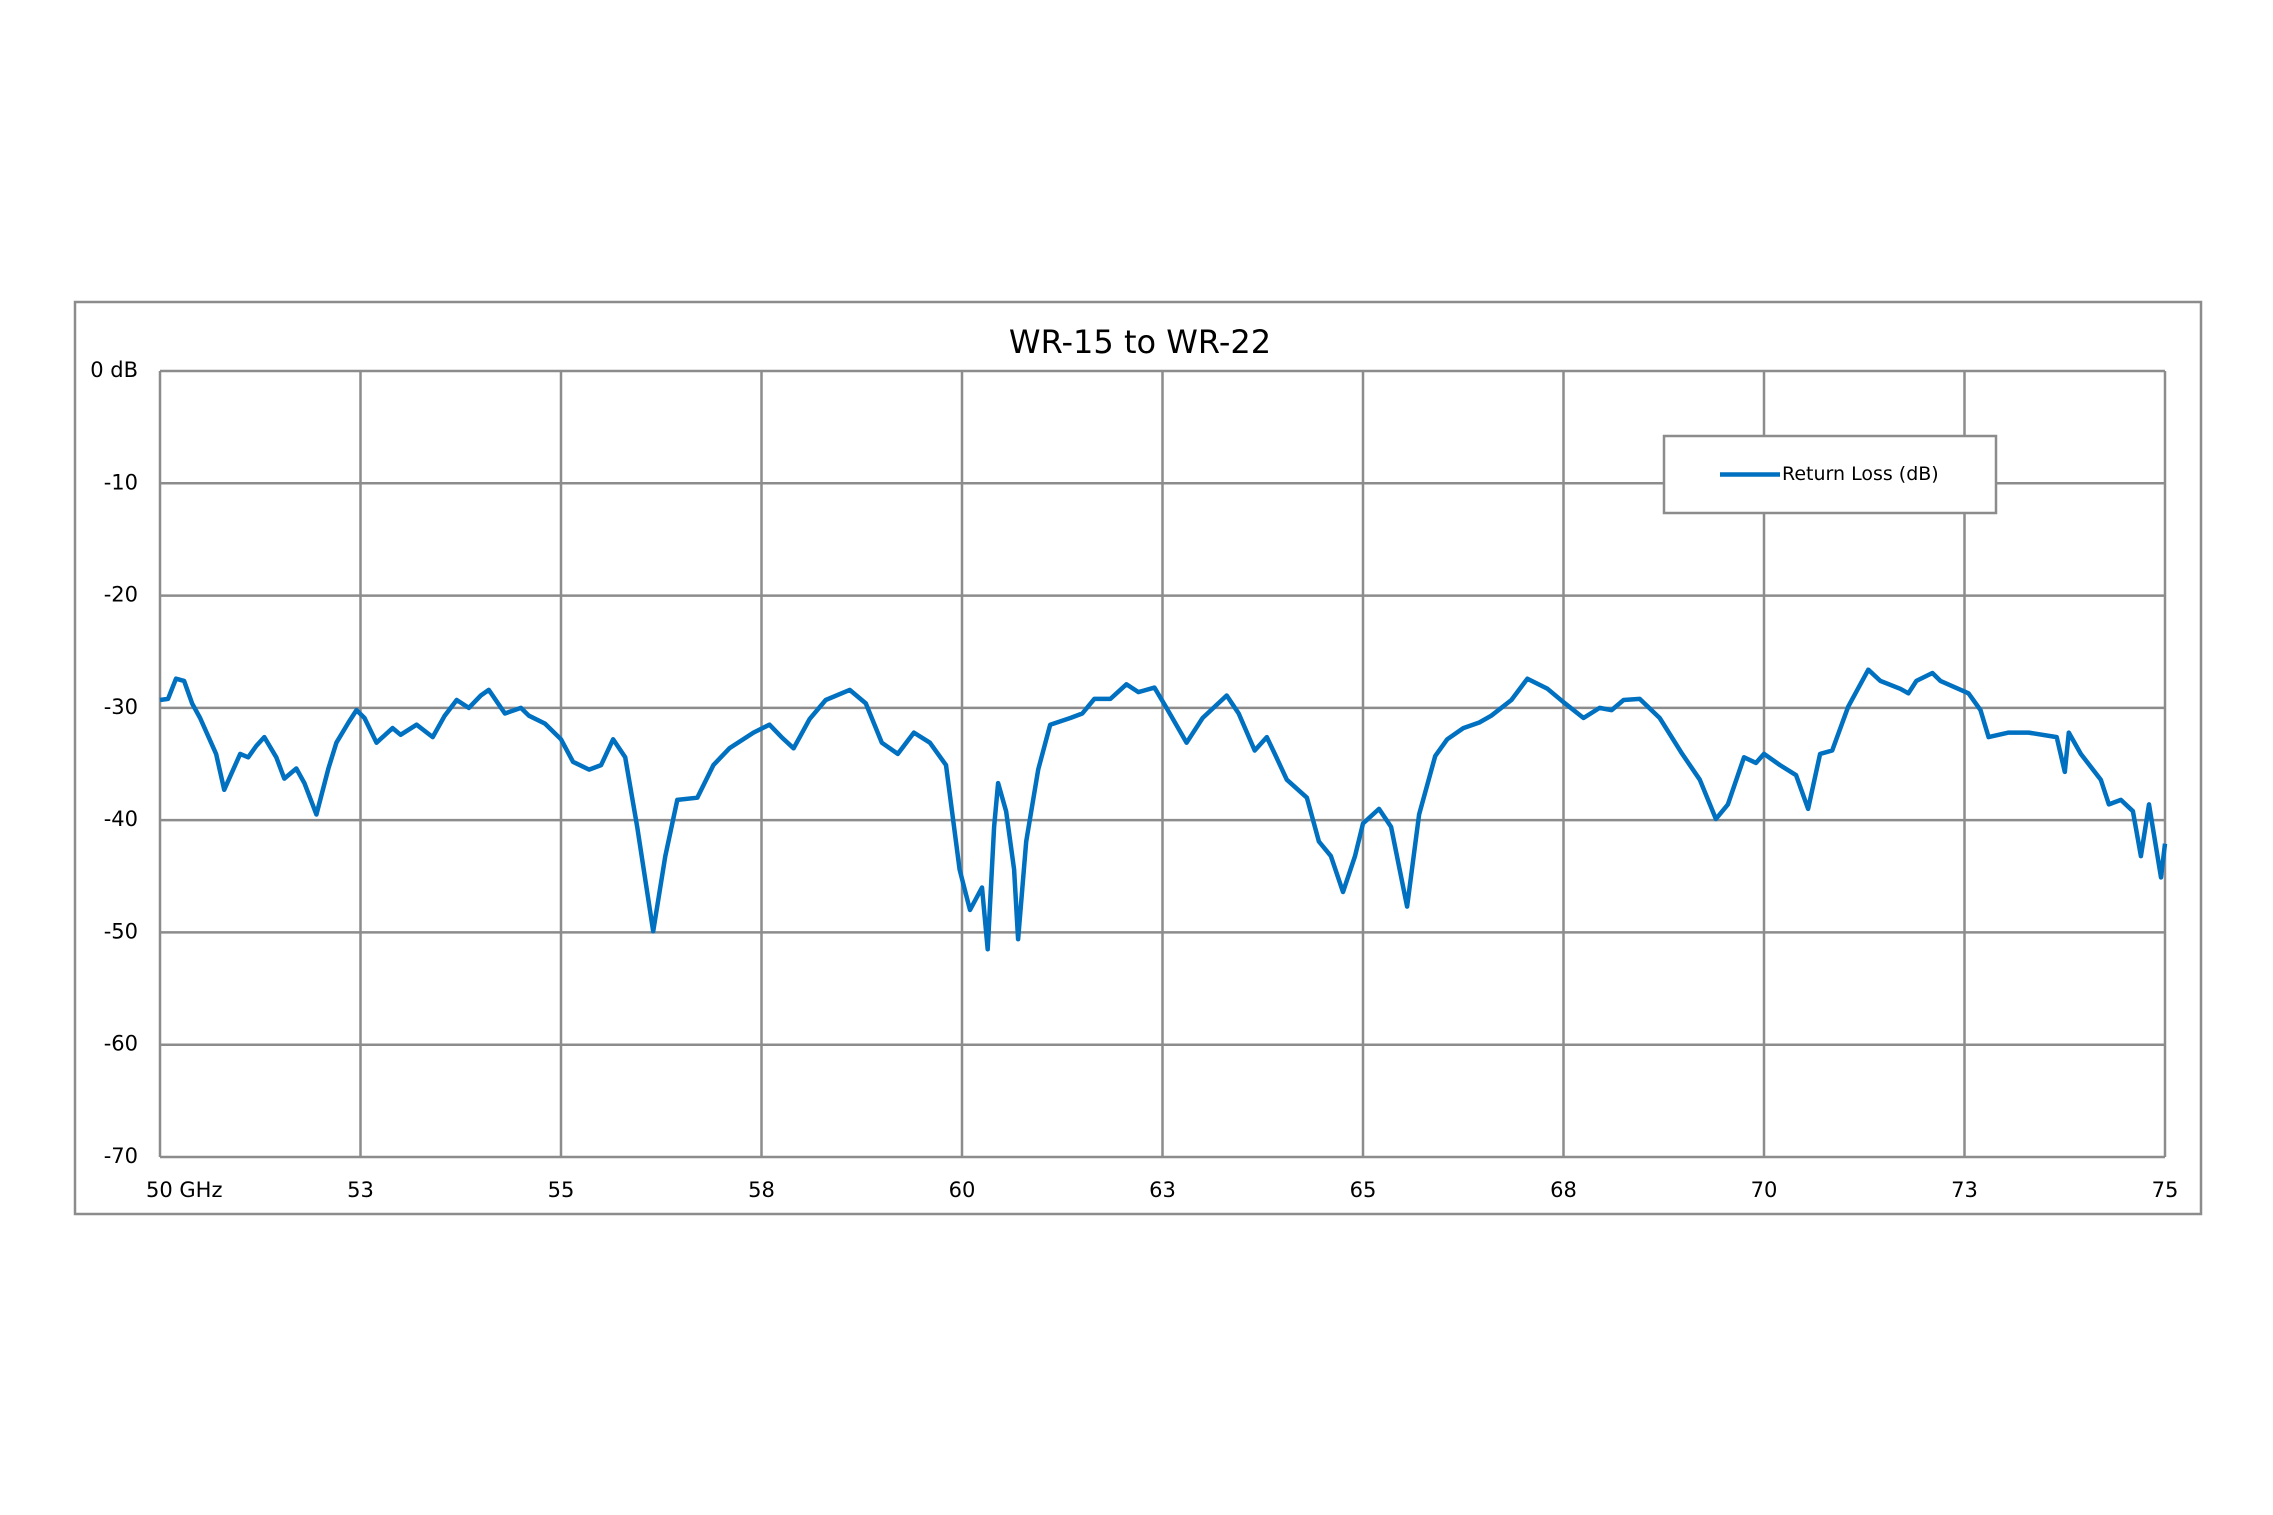 The width and height of the screenshot is (2273, 1515). I want to click on y-tick-label: -50, so click(121, 931).